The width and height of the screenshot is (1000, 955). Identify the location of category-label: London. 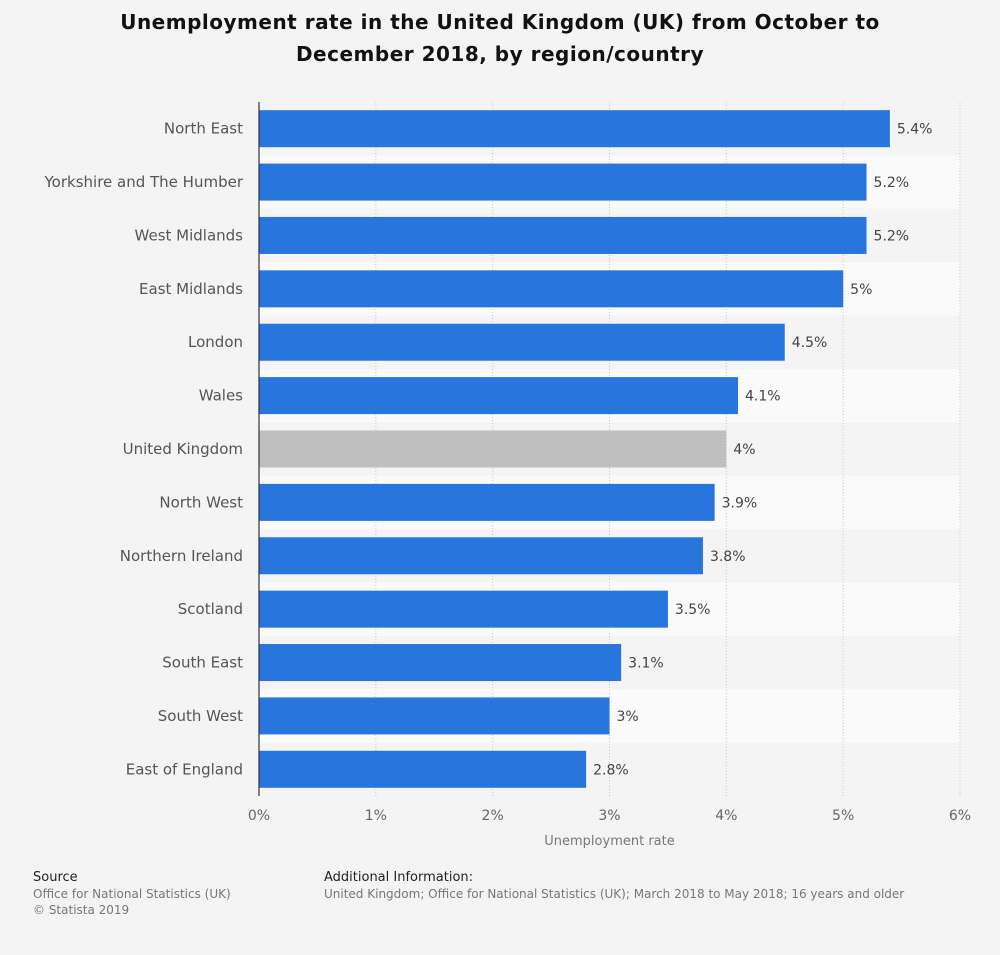
(215, 342).